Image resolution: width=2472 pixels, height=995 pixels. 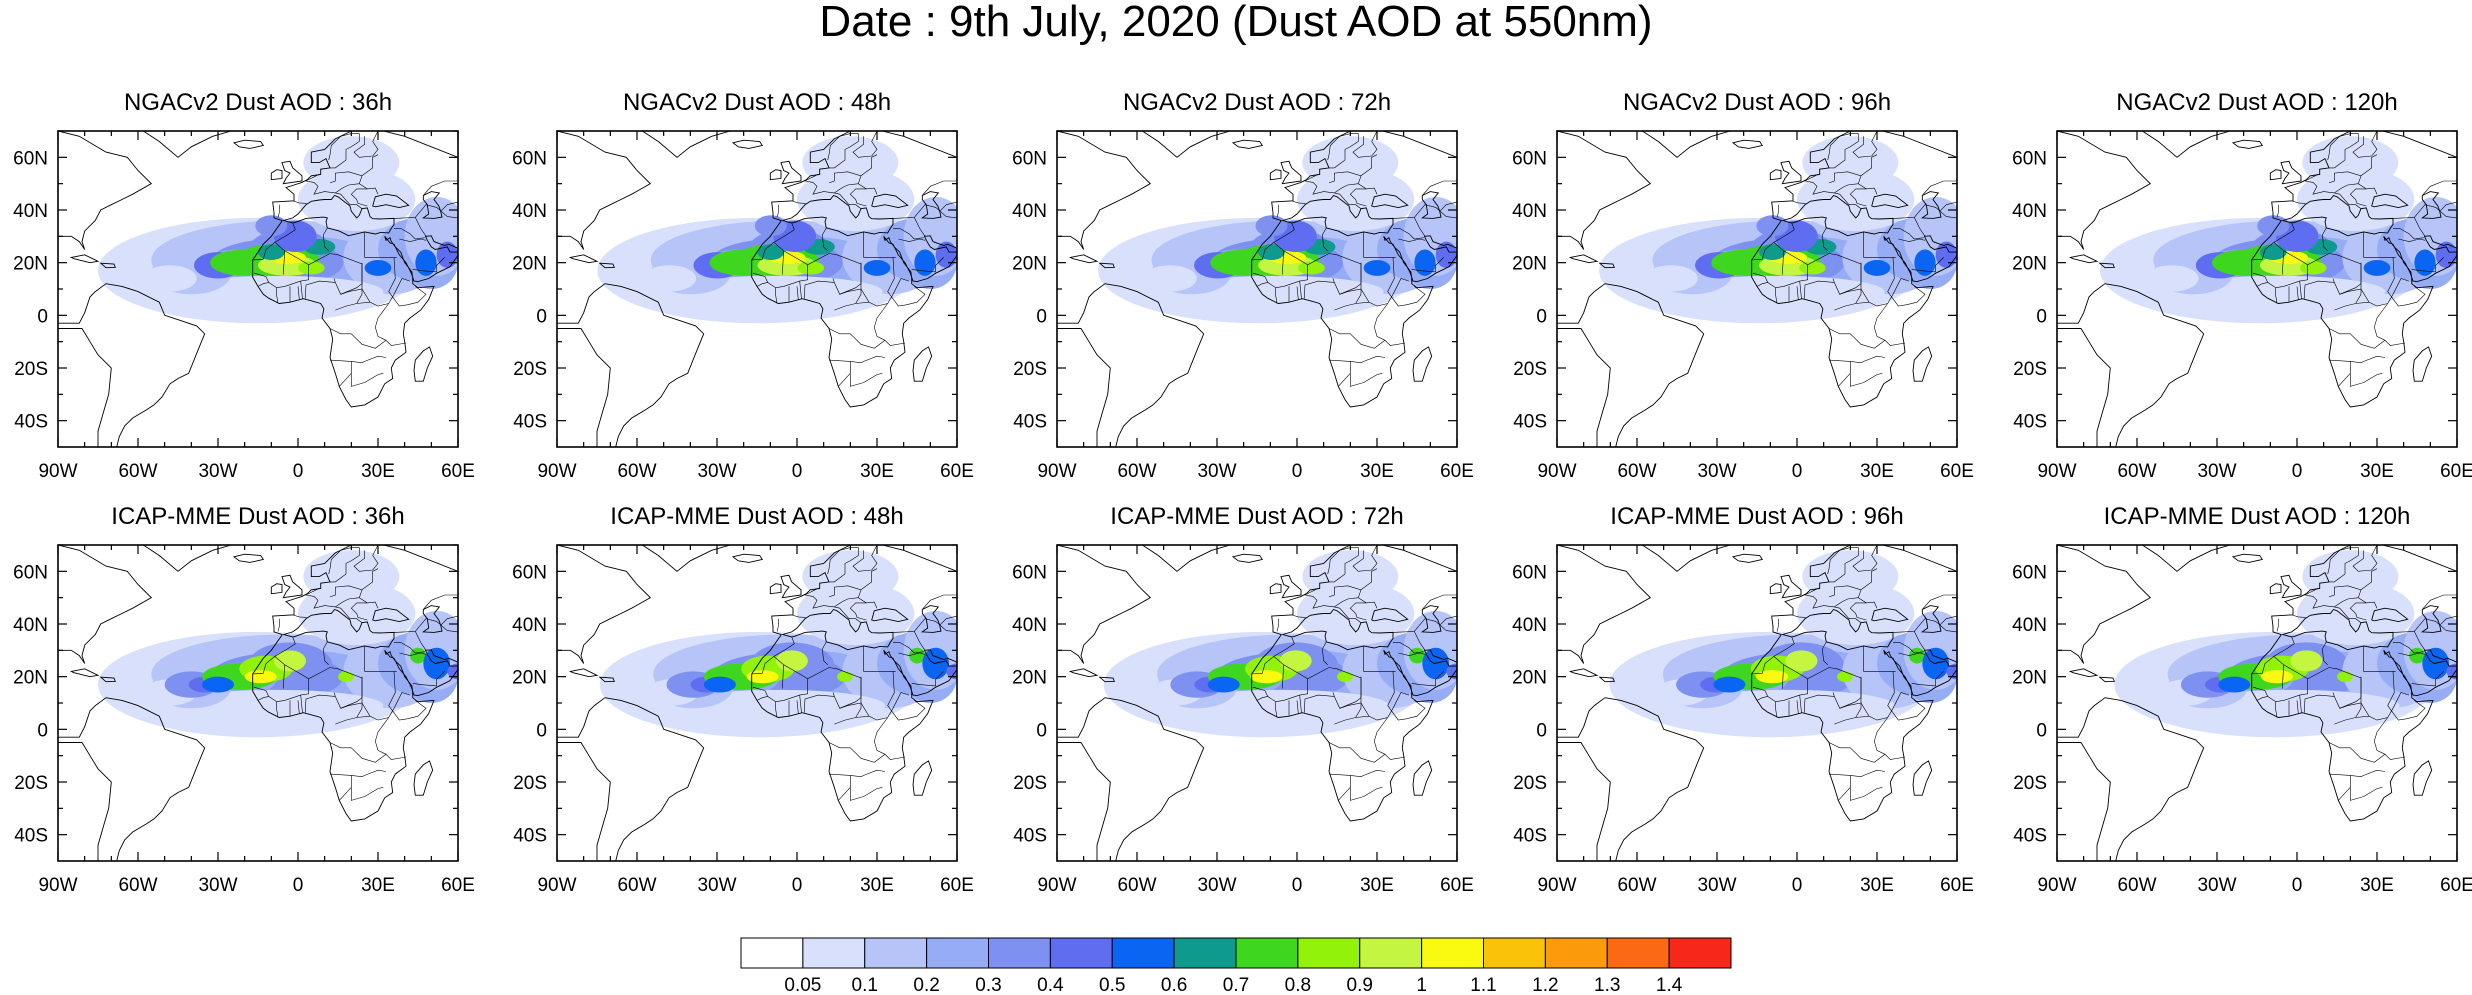 What do you see at coordinates (1757, 516) in the screenshot?
I see `panel-title: ICAP-MME Dust AOD : 96h` at bounding box center [1757, 516].